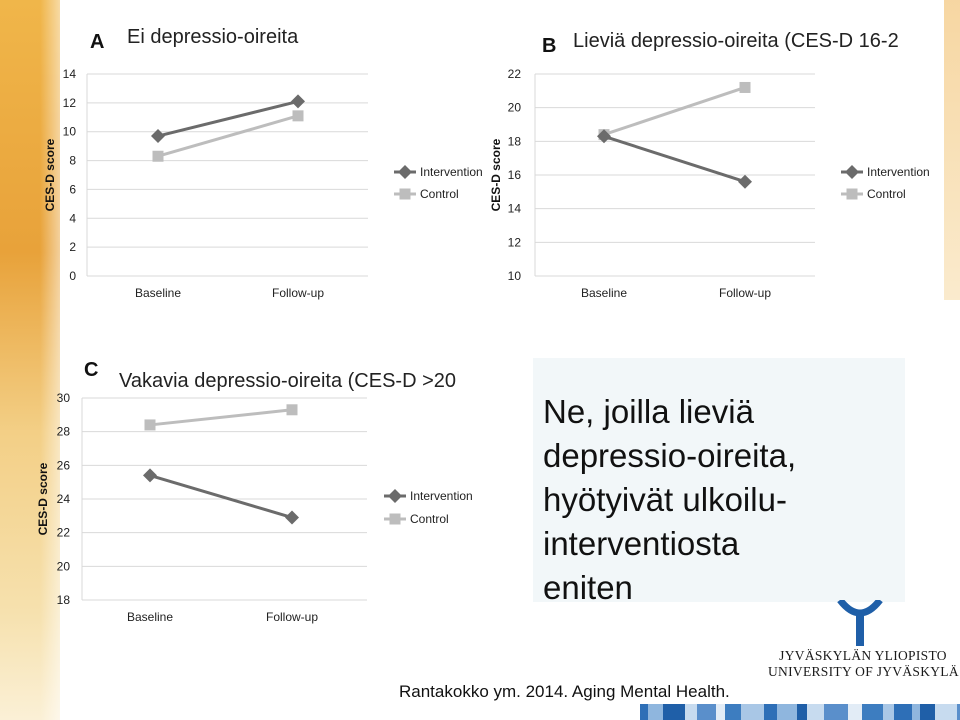  What do you see at coordinates (588, 587) in the screenshot?
I see `callout-line: eniten` at bounding box center [588, 587].